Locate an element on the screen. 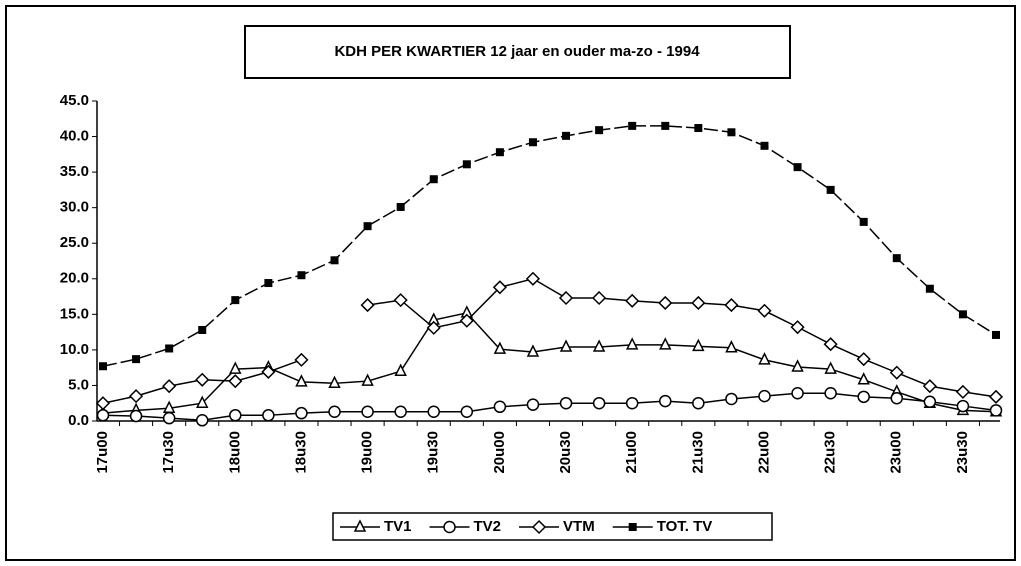  y-tick-label: 45.0 is located at coordinates (74, 100).